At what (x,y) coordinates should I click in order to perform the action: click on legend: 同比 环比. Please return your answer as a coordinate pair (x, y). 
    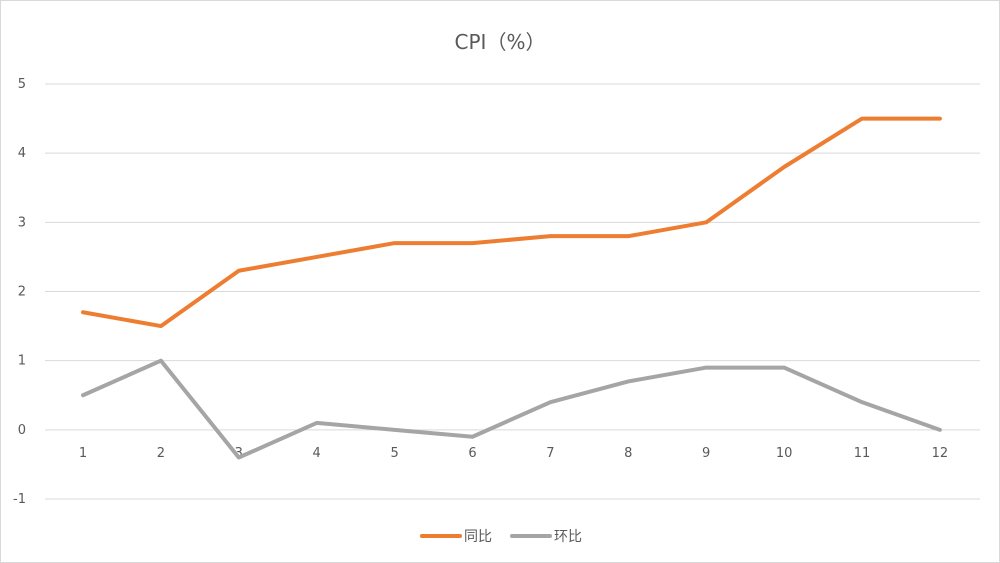
    Looking at the image, I should click on (501, 537).